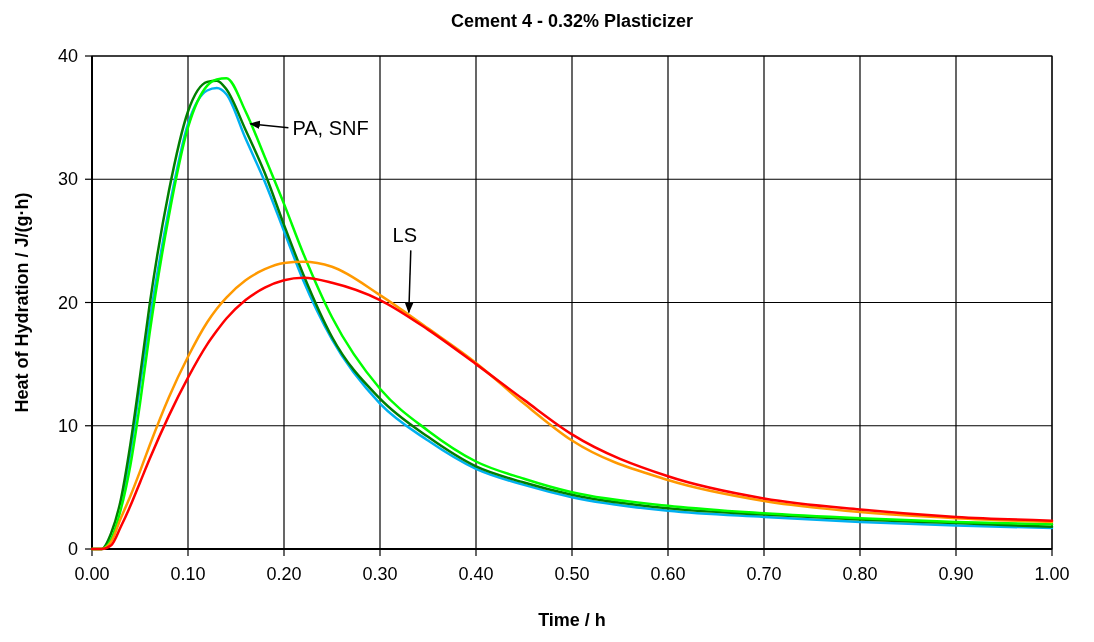  What do you see at coordinates (572, 620) in the screenshot?
I see `x-axis-title: Time / h` at bounding box center [572, 620].